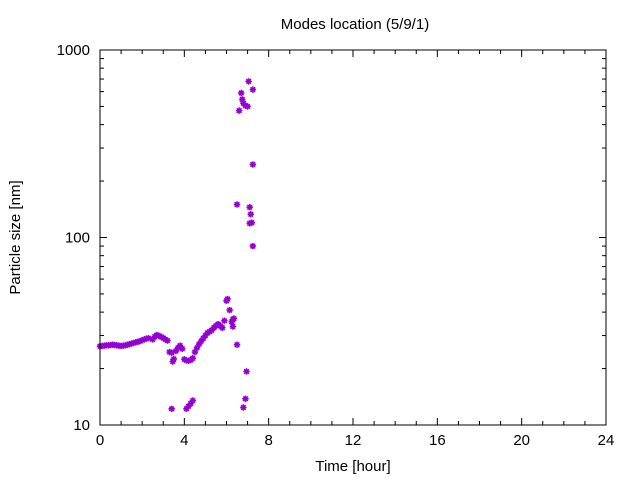 The height and width of the screenshot is (480, 640). I want to click on y-tick-label: 100, so click(77, 238).